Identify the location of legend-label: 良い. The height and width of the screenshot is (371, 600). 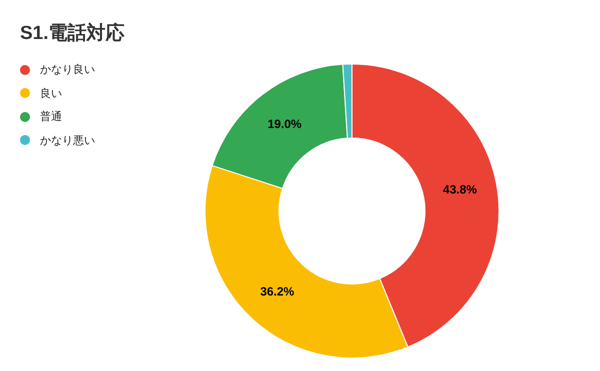
(51, 93).